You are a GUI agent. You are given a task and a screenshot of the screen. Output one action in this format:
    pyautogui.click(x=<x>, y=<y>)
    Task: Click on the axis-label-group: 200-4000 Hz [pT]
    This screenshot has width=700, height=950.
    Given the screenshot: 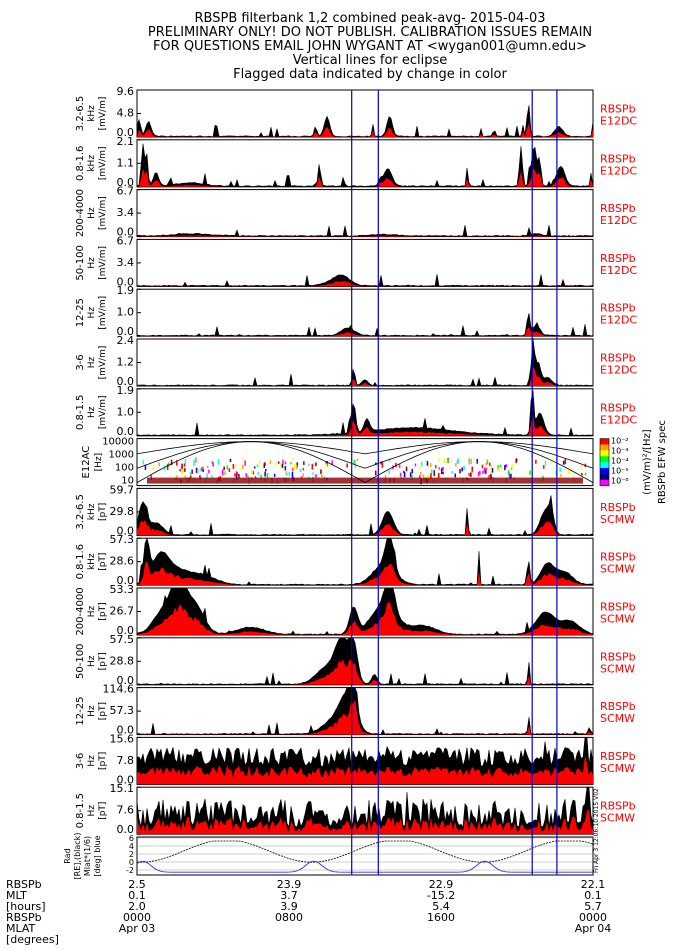 What is the action you would take?
    pyautogui.click(x=91, y=611)
    